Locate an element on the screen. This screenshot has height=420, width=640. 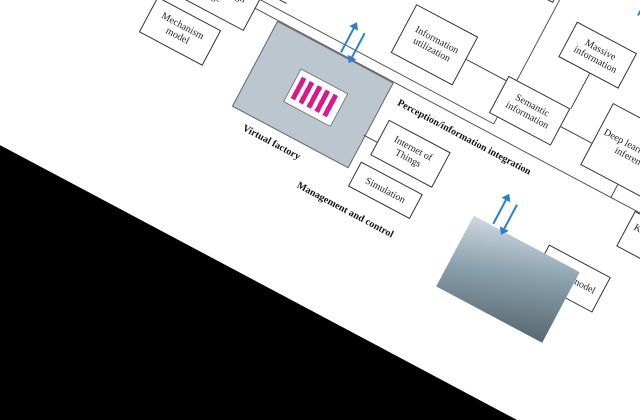
box-knowledge-base: Knowledge base is located at coordinates (628, 242).